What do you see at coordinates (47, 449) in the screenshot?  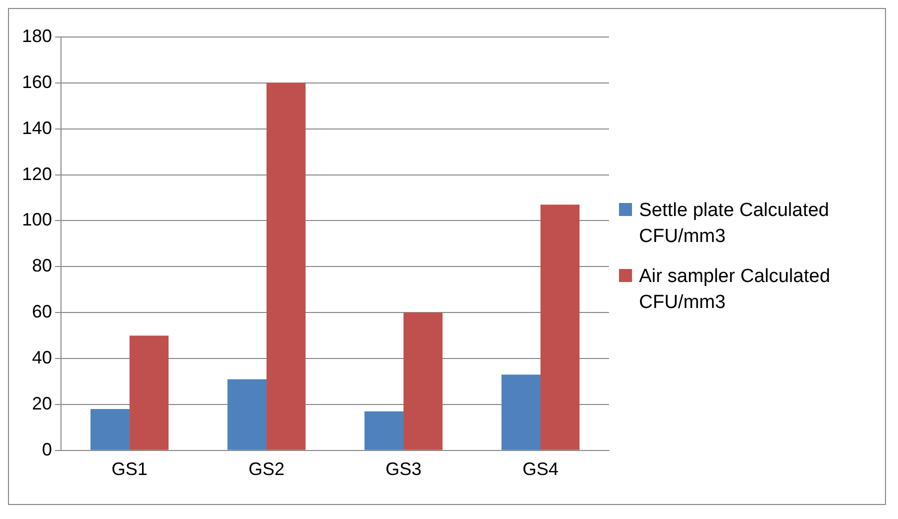 I see `y-tick-label: 0` at bounding box center [47, 449].